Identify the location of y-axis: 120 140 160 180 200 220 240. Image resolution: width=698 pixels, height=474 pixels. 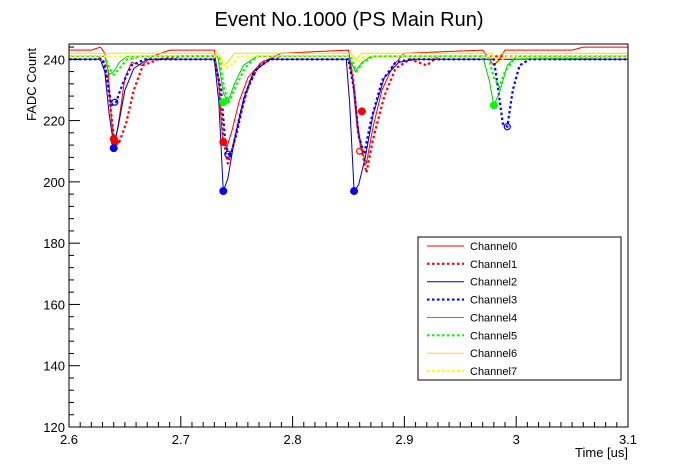
(61, 240).